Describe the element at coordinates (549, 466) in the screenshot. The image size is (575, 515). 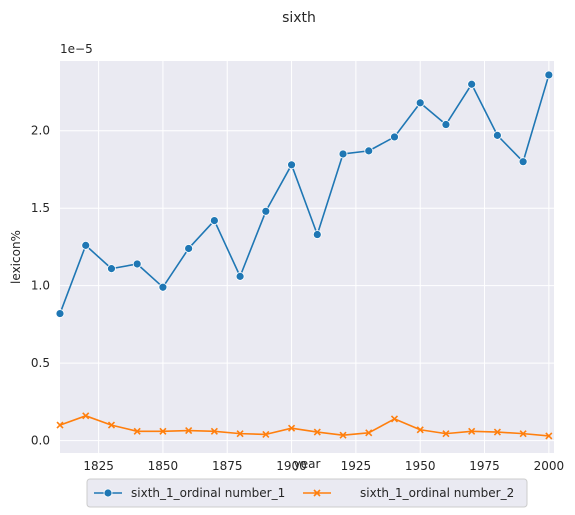
I see `x-tick-label: 2000` at that location.